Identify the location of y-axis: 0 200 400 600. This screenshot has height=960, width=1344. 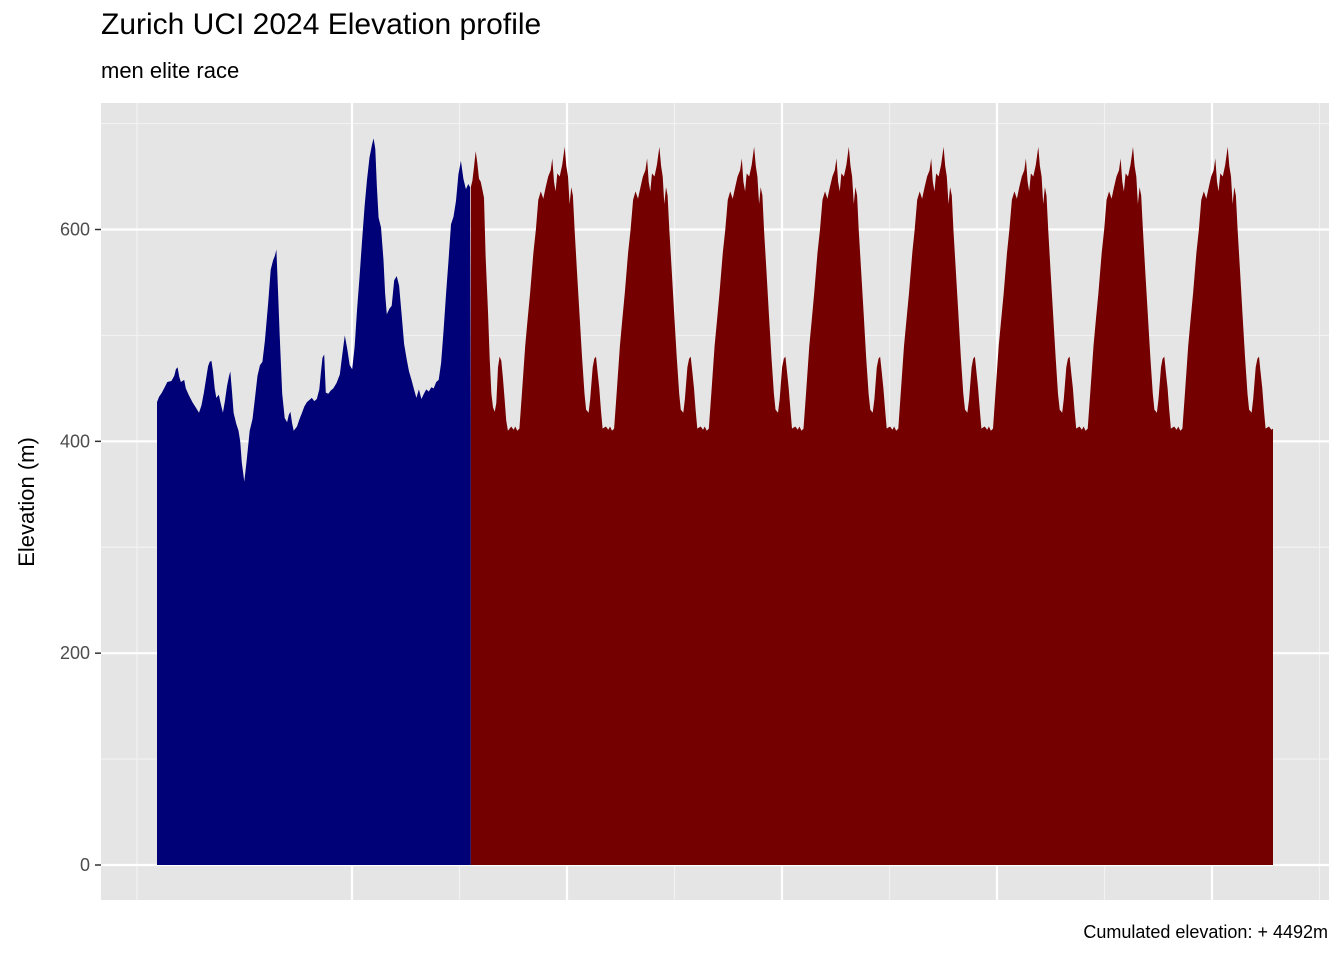
(80, 547).